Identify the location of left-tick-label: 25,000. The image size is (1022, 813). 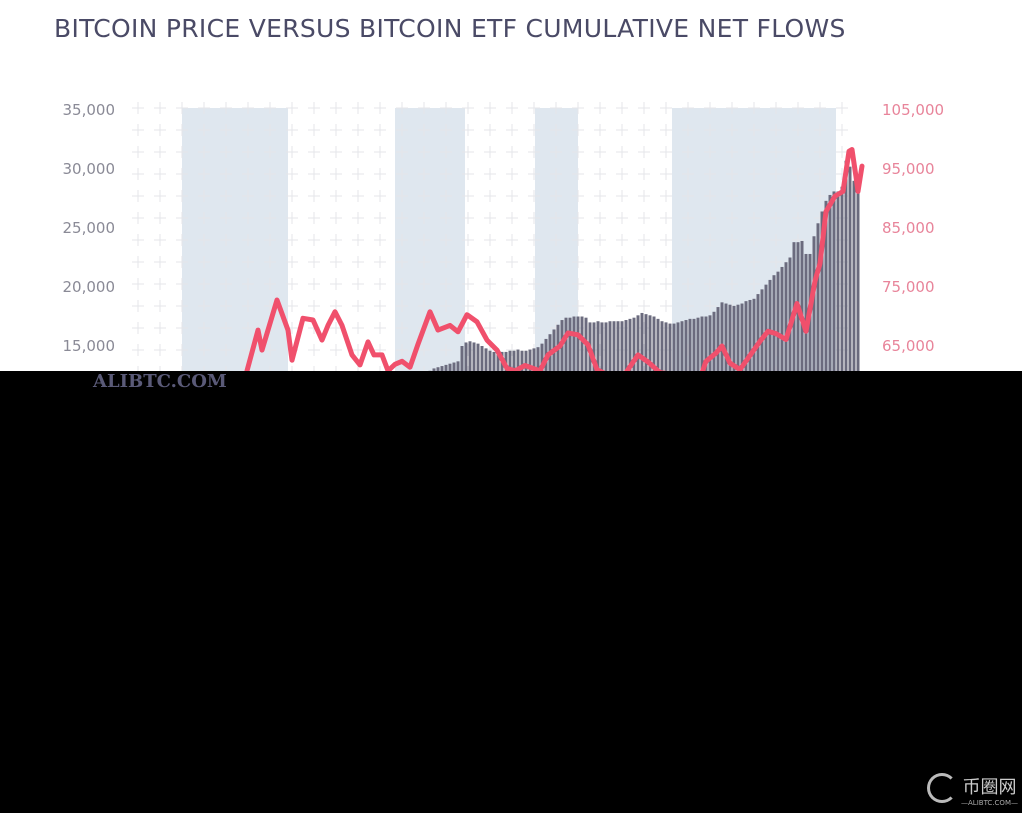
(89, 228).